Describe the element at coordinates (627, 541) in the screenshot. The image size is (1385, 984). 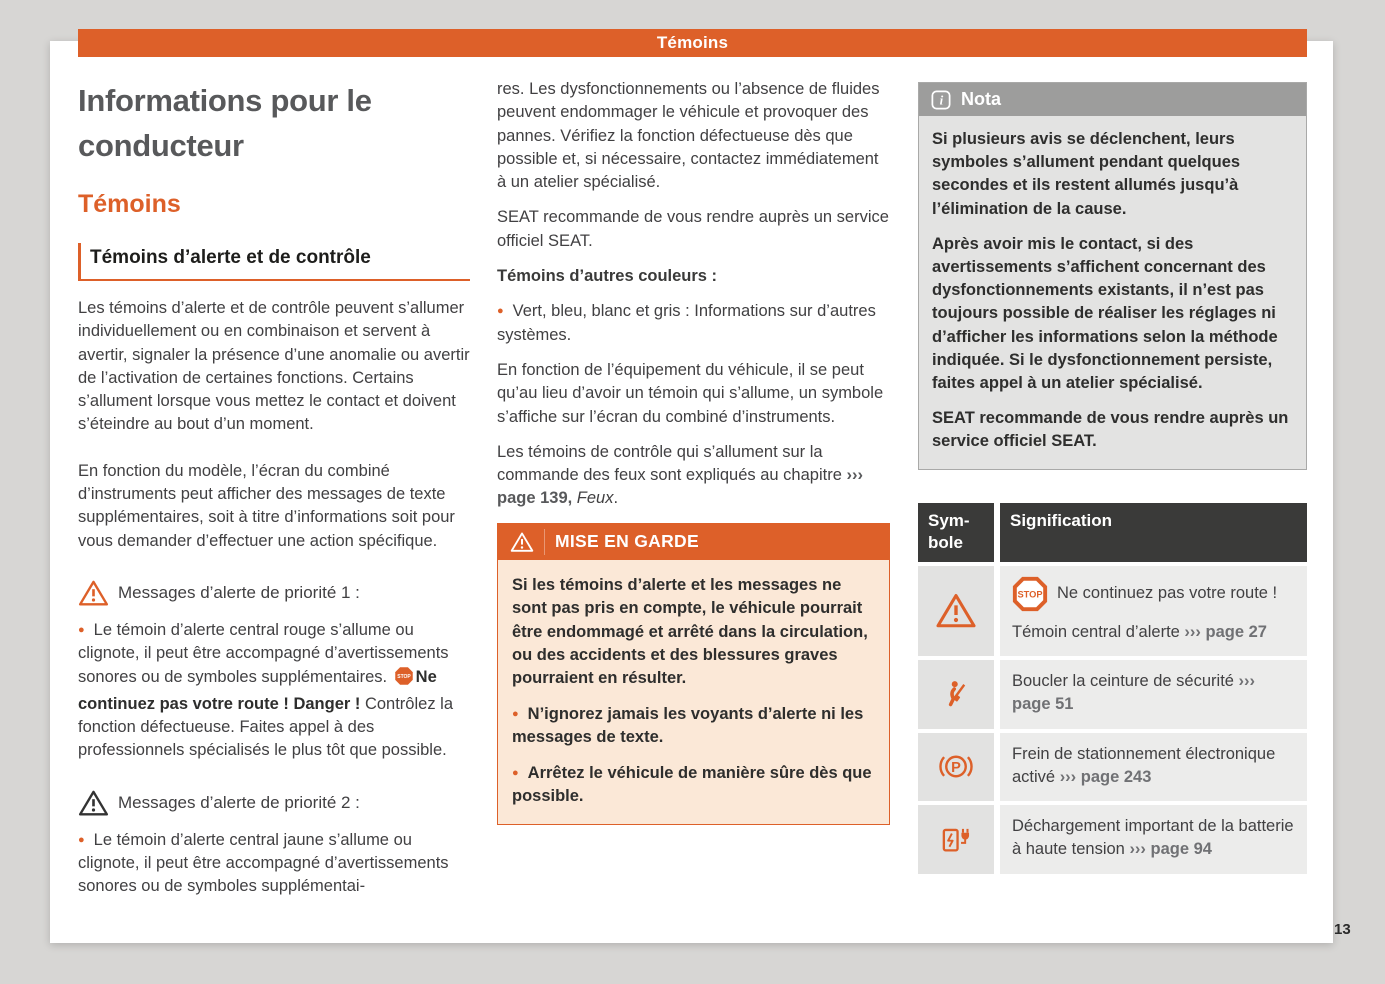
I see `warning-box-title: MISE EN GARDE` at that location.